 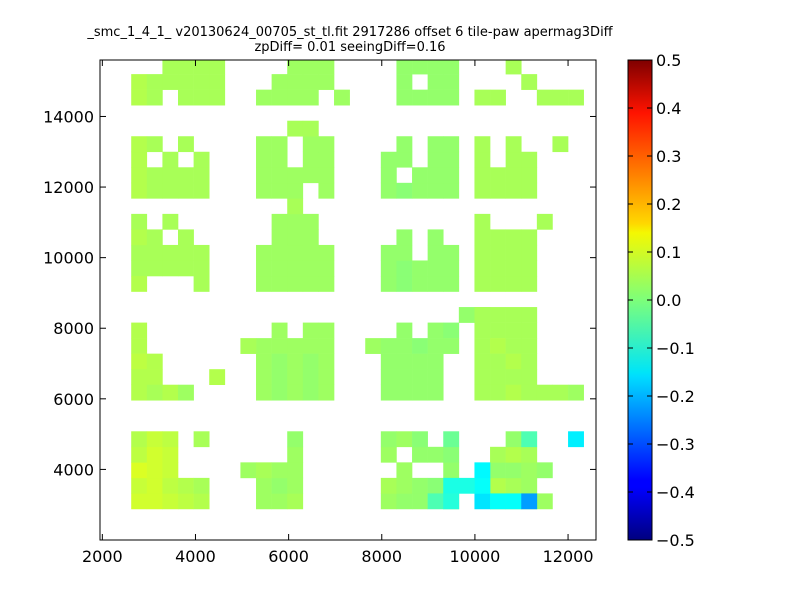 What do you see at coordinates (675, 396) in the screenshot?
I see `colorbar-tick-label: −0.2` at bounding box center [675, 396].